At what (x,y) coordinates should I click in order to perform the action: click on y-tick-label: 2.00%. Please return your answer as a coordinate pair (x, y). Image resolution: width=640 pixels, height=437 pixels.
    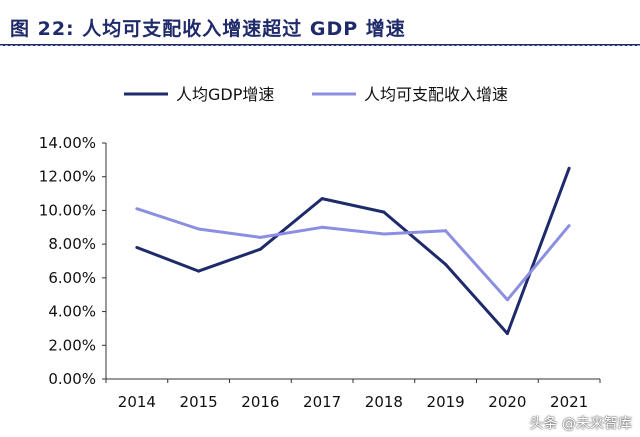
    Looking at the image, I should click on (72, 345).